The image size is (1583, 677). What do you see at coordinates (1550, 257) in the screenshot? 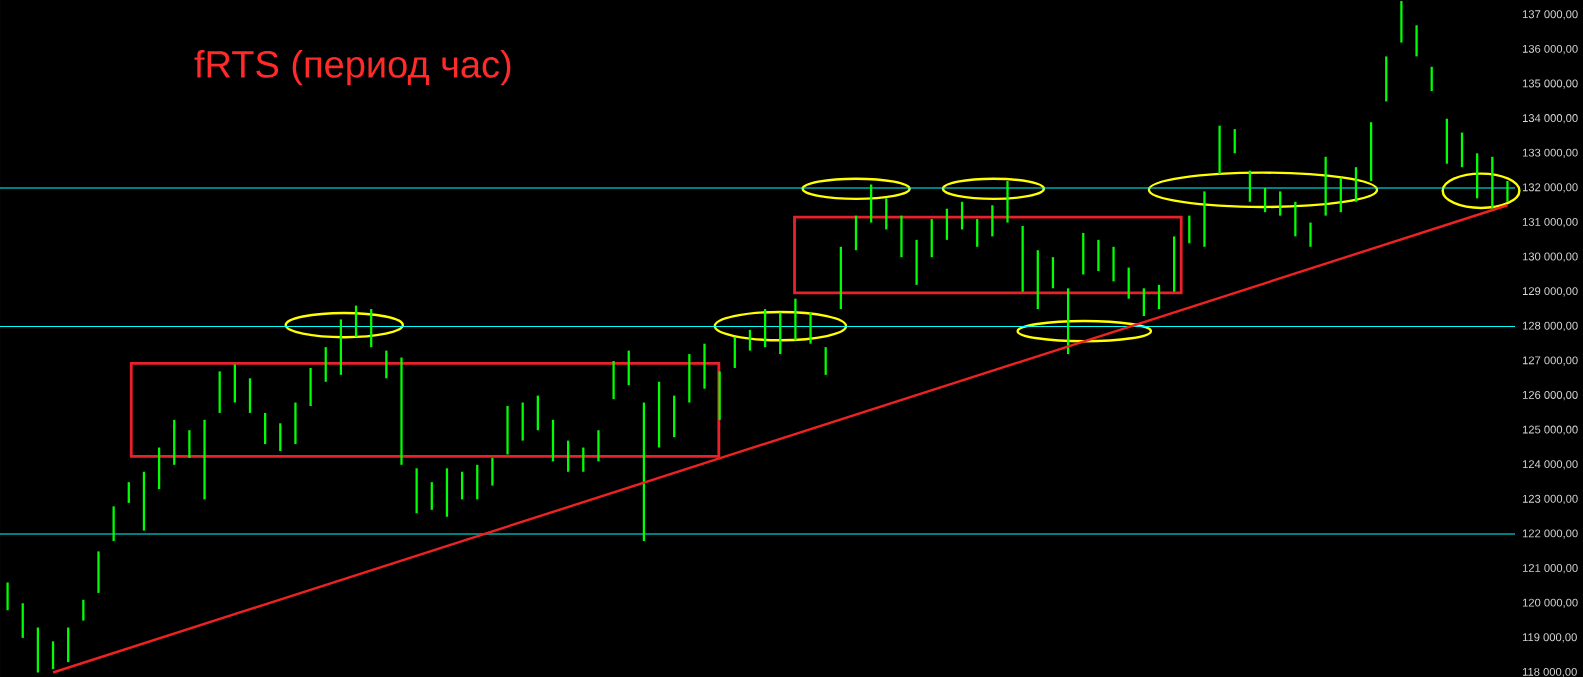
I see `y-tick-label: 130 000,00` at bounding box center [1550, 257].